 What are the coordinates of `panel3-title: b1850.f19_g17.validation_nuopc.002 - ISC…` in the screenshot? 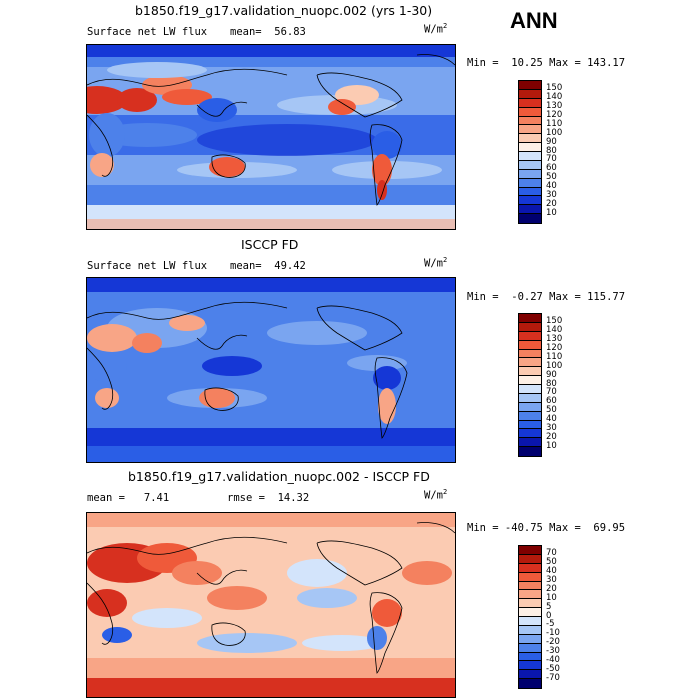 It's located at (279, 476).